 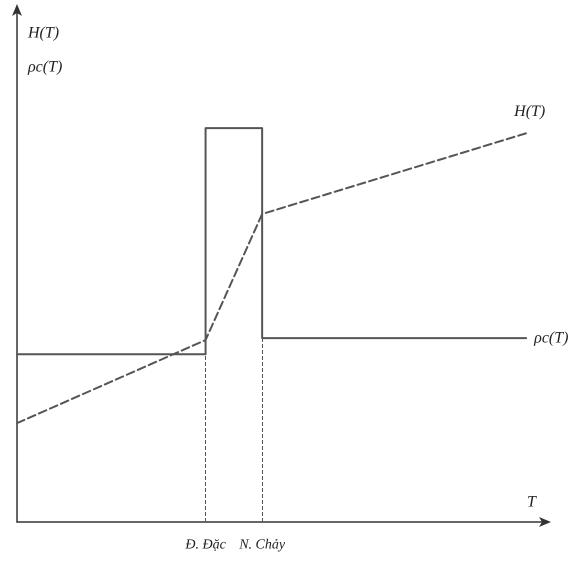 What do you see at coordinates (550, 338) in the screenshot?
I see `series-label: ρc(T)` at bounding box center [550, 338].